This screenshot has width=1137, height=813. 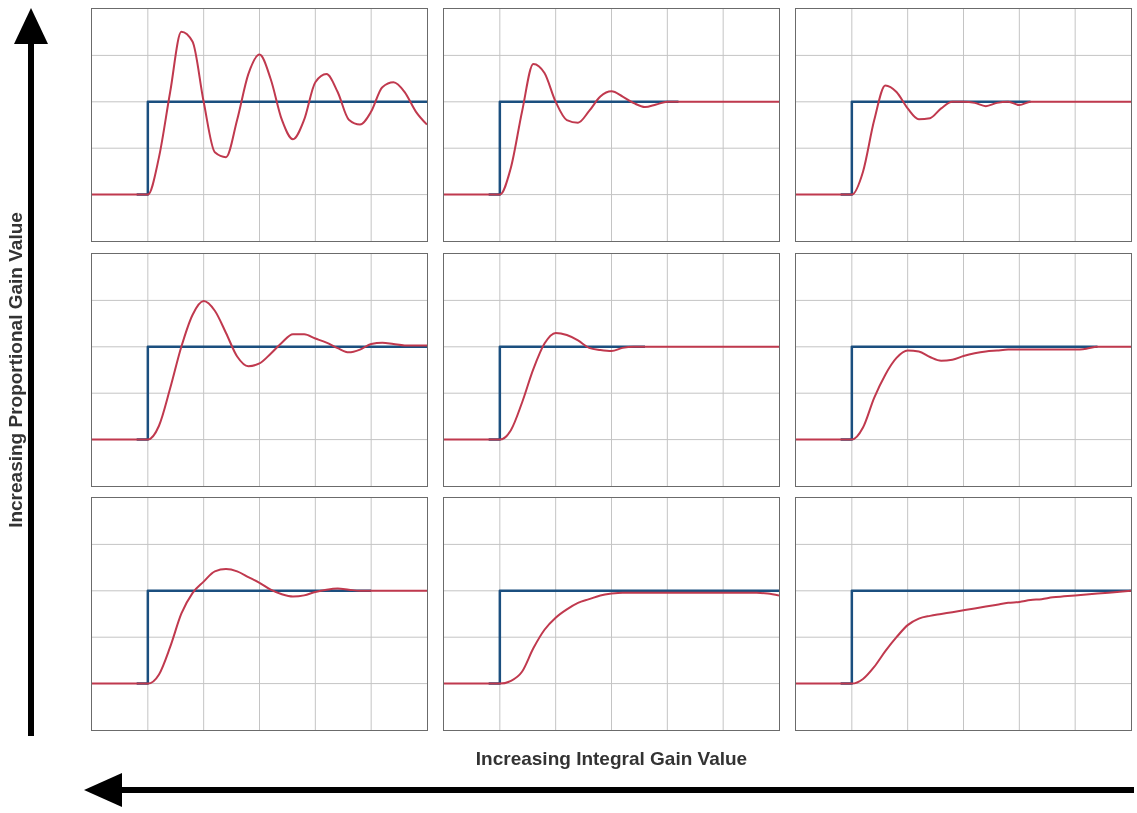 I want to click on x-axis-title: Increasing Integral Gain Value, so click(x=611, y=759).